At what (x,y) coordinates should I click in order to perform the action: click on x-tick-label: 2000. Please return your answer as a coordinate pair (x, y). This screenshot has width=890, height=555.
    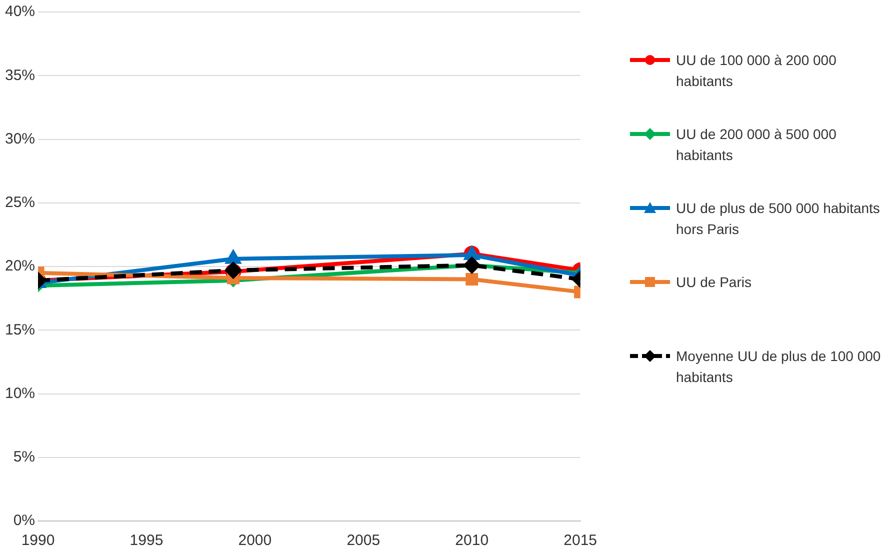
    Looking at the image, I should click on (255, 541).